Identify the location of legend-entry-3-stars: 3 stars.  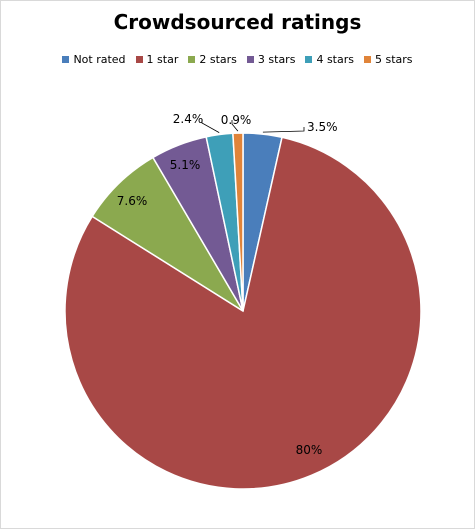
(271, 59).